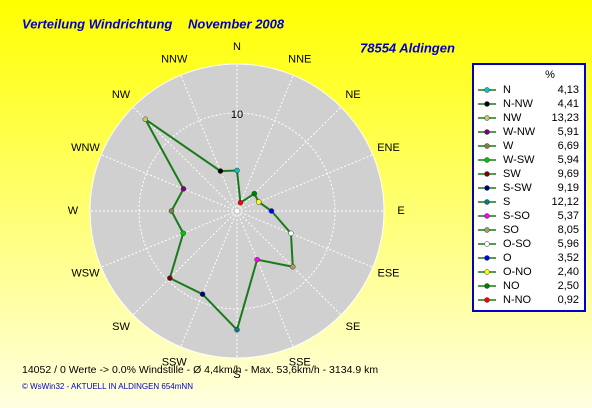  Describe the element at coordinates (568, 188) in the screenshot. I see `legend-value: 9,19` at that location.